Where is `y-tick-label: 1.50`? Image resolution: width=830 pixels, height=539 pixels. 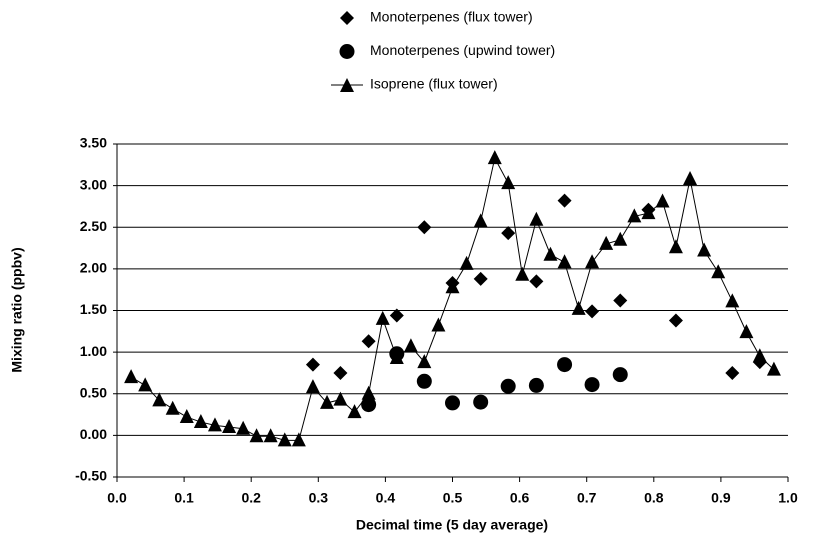 y-tick-label: 1.50 is located at coordinates (93, 309).